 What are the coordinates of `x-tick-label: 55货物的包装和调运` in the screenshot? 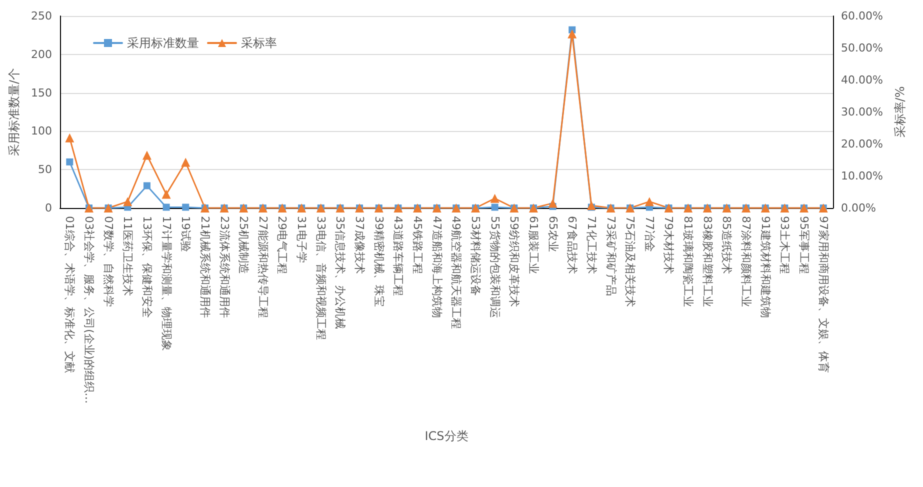 It's located at (495, 267).